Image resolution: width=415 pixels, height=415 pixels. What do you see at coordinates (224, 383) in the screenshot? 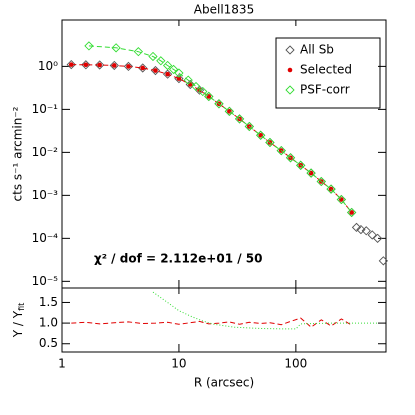
I see `x-axis-label: R (arcsec)` at bounding box center [224, 383].